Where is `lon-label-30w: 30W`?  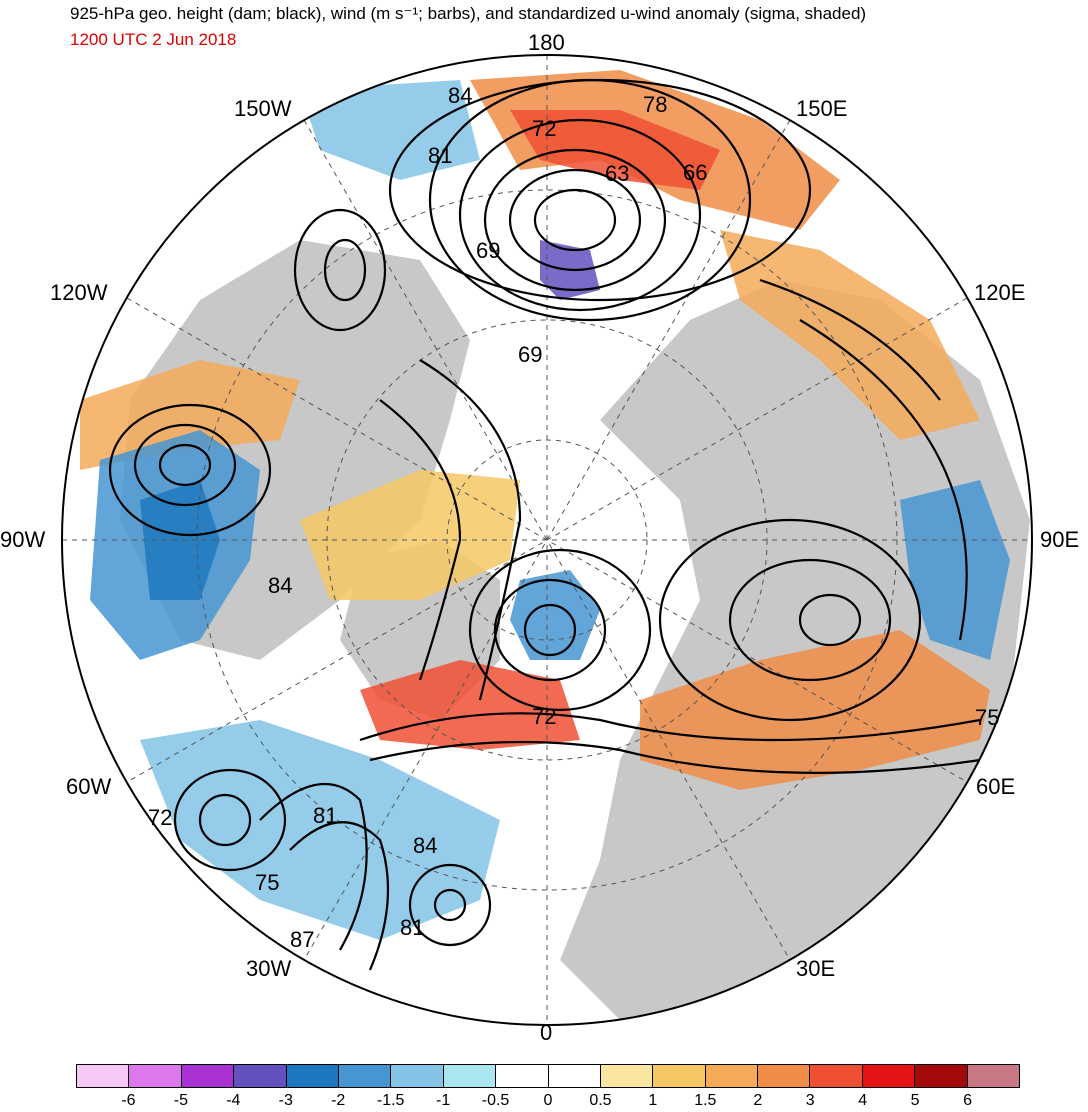 lon-label-30w: 30W is located at coordinates (269, 968).